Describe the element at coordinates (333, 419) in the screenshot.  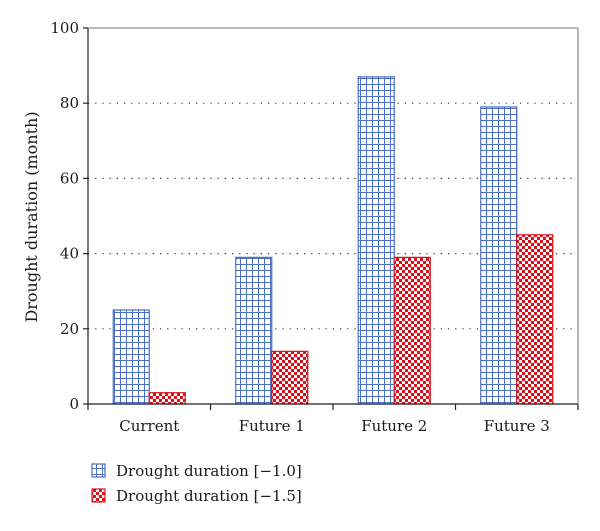
I see `x-tick-labels: Current Future 1 Future 2 Future 3` at that location.